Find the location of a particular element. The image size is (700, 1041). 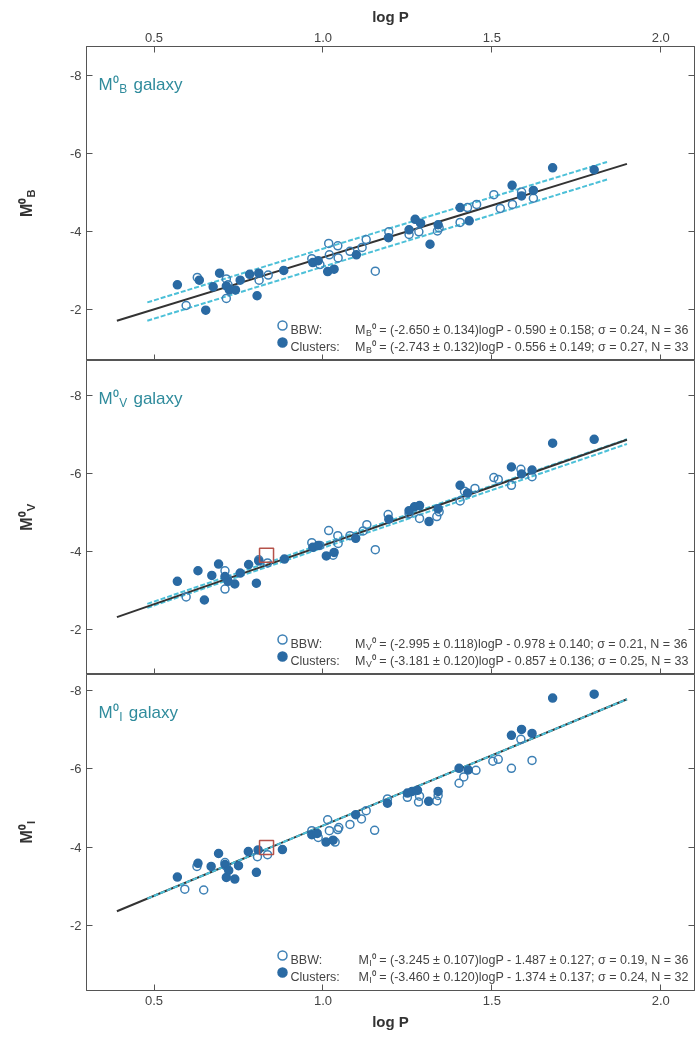

x-tick-label: 0.5 is located at coordinates (154, 1000).